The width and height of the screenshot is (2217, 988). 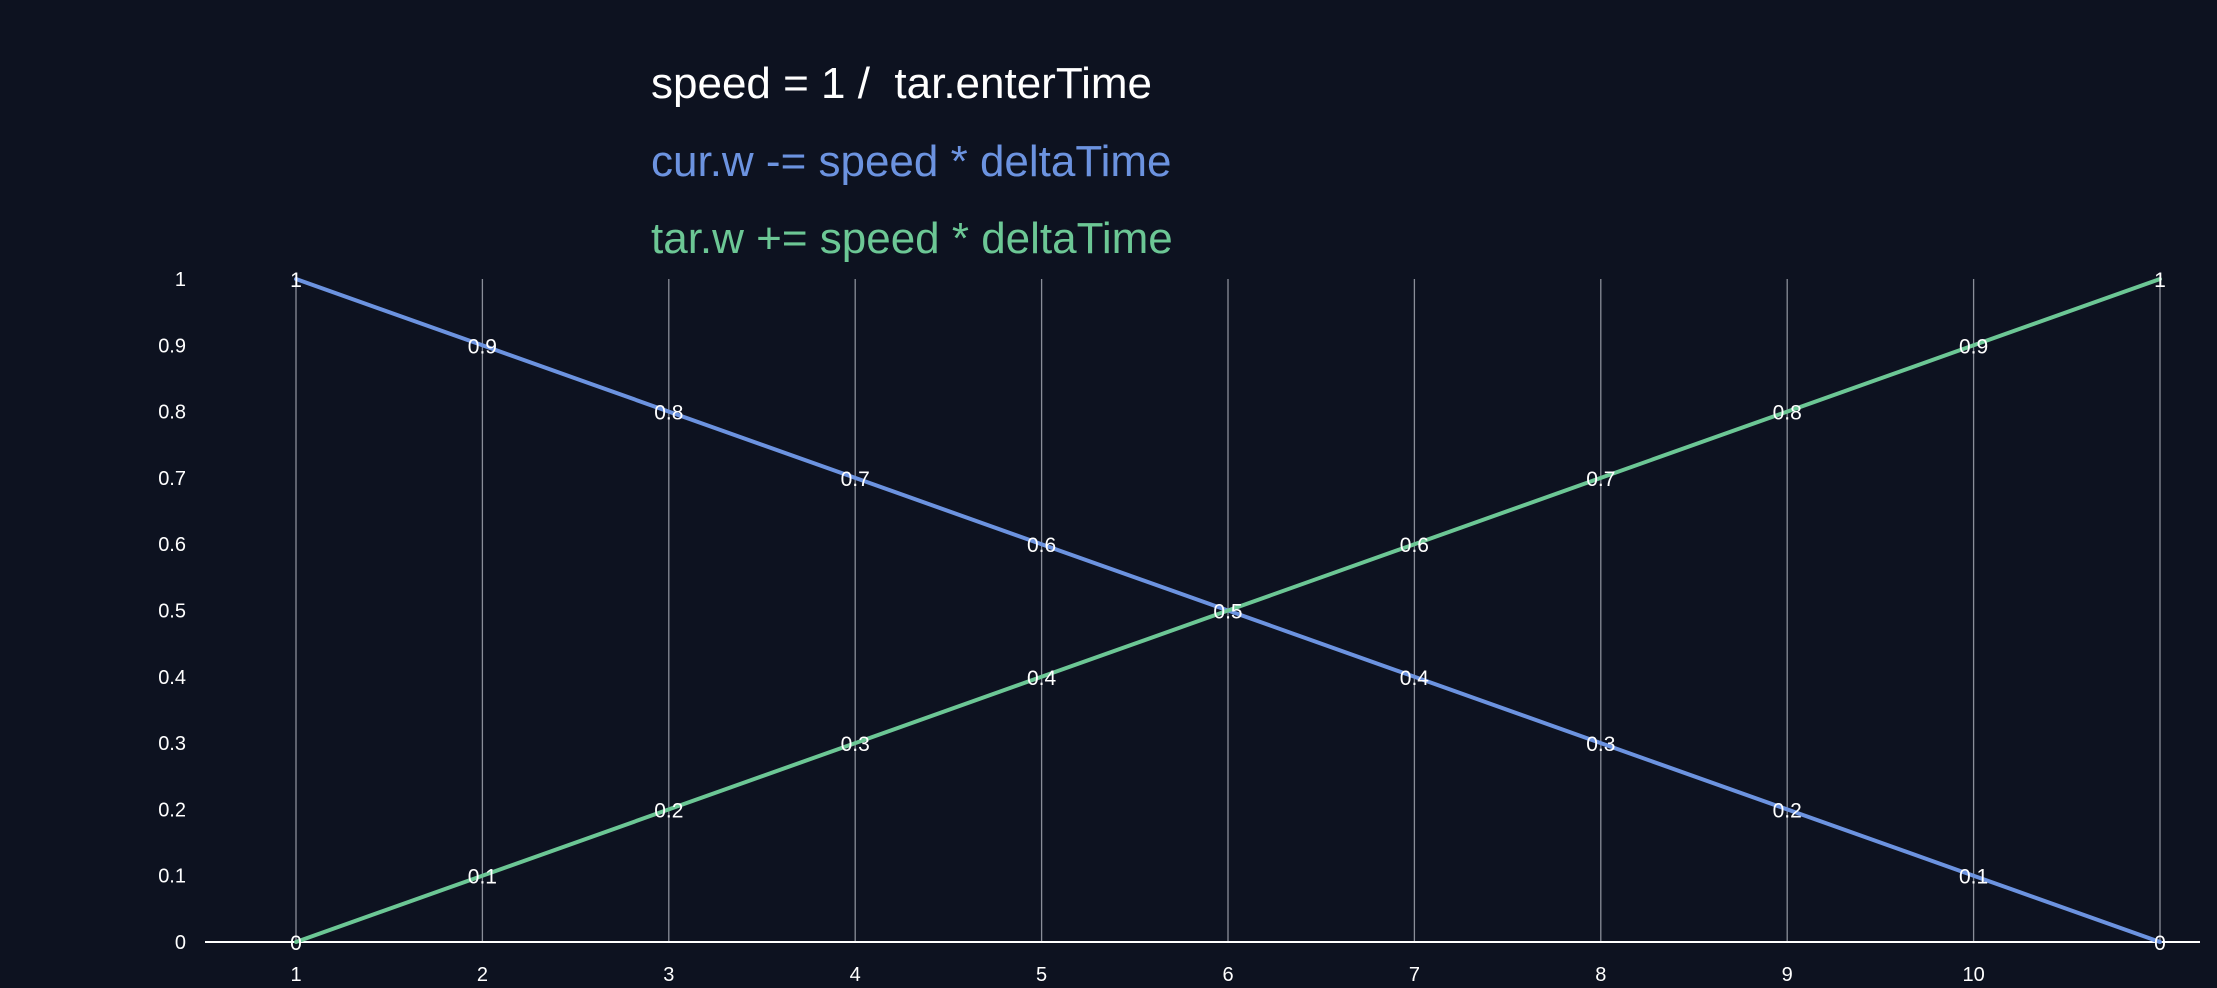 What do you see at coordinates (1787, 810) in the screenshot?
I see `cur-data-label: 0.2` at bounding box center [1787, 810].